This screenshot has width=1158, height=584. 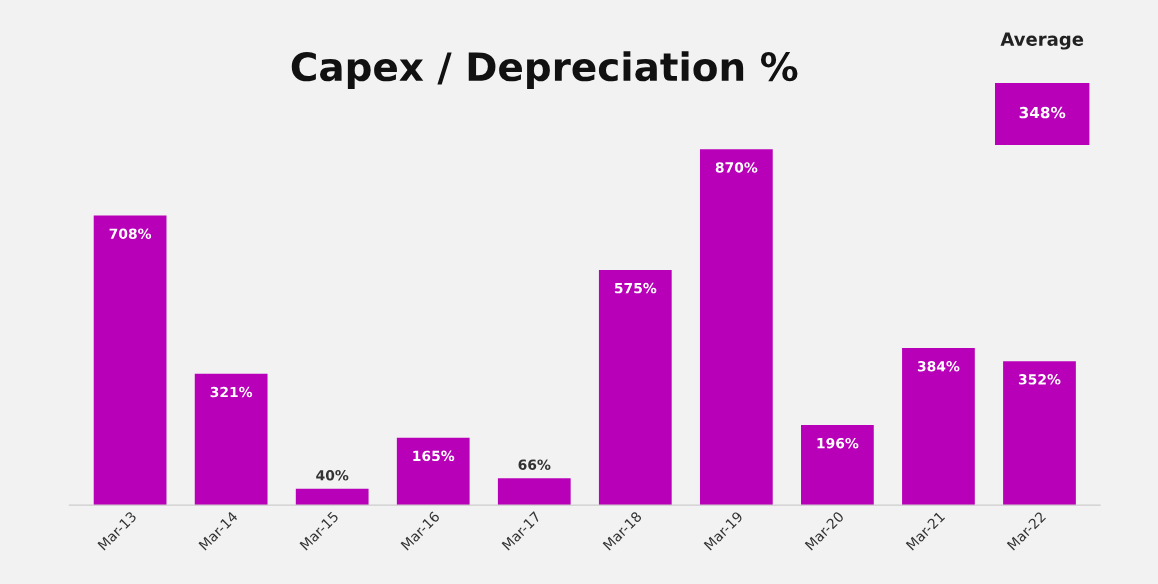 What do you see at coordinates (130, 233) in the screenshot?
I see `data-label: 708%` at bounding box center [130, 233].